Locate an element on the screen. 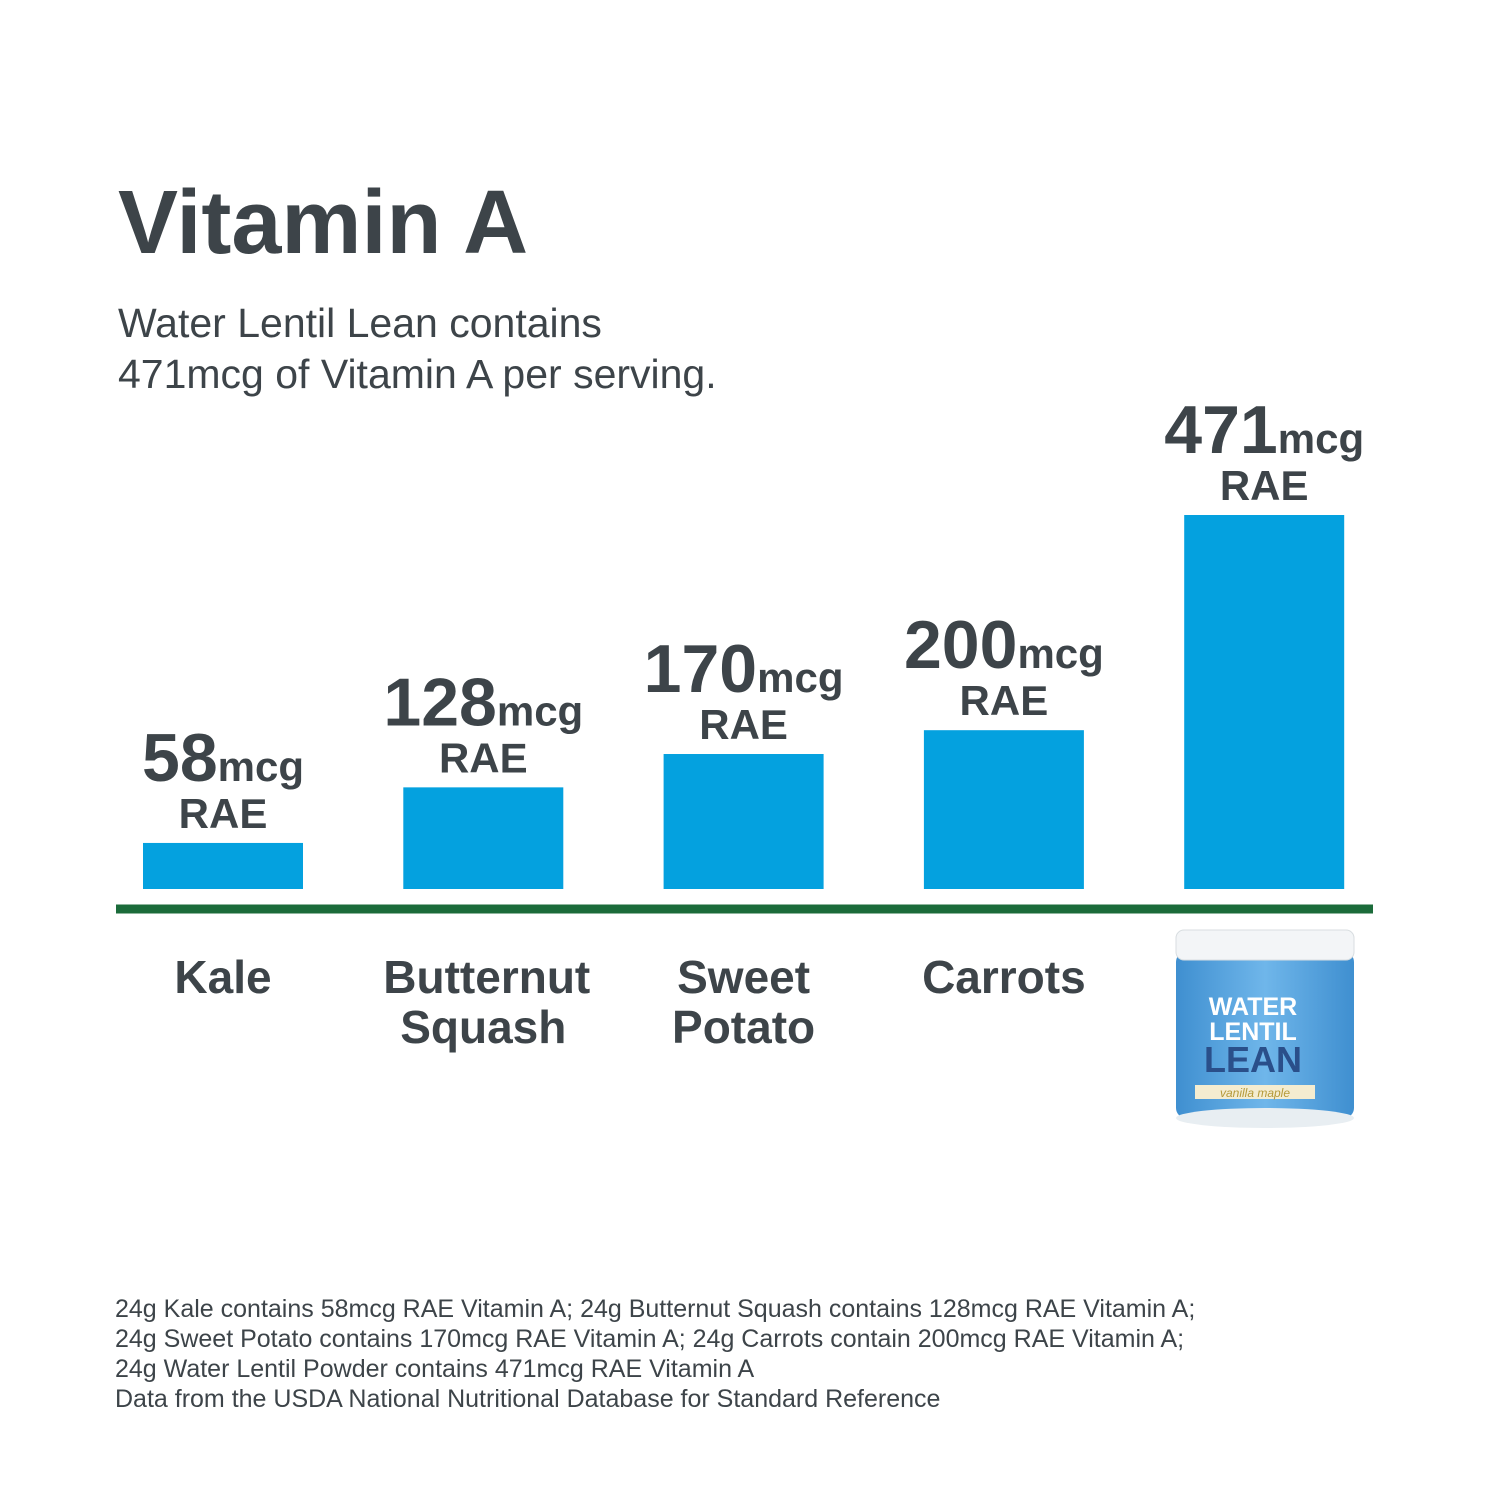 The image size is (1500, 1500). data-label: 471mcg is located at coordinates (1264, 430).